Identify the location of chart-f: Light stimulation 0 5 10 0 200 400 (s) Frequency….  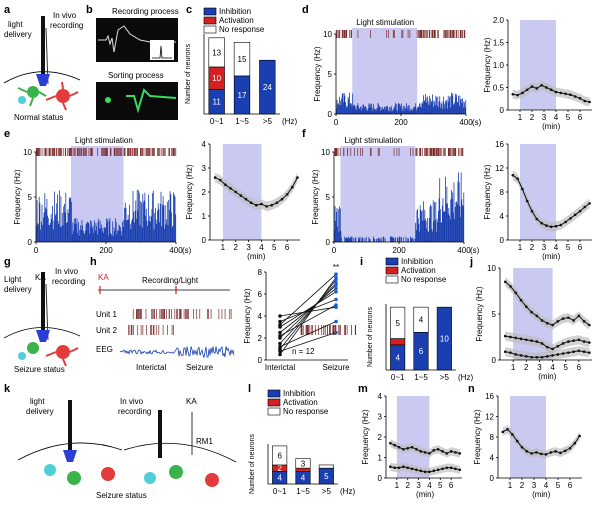
(395, 195).